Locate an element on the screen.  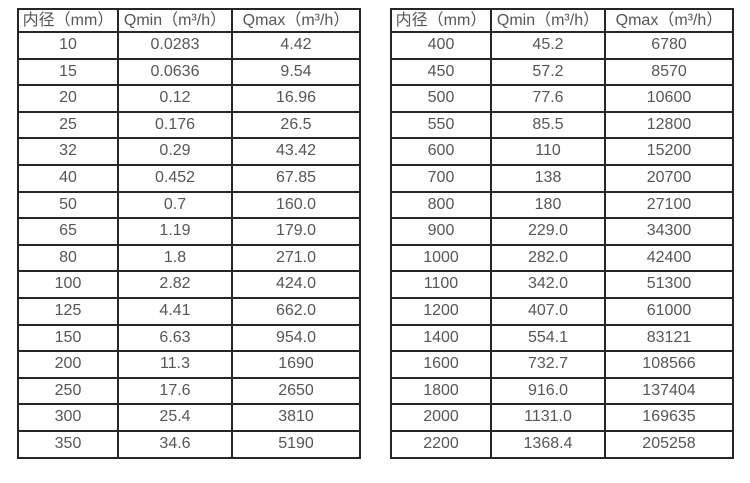
header-row: 内径（mm） Qmin（m³/h） Qmax（m³/h） is located at coordinates (562, 20).